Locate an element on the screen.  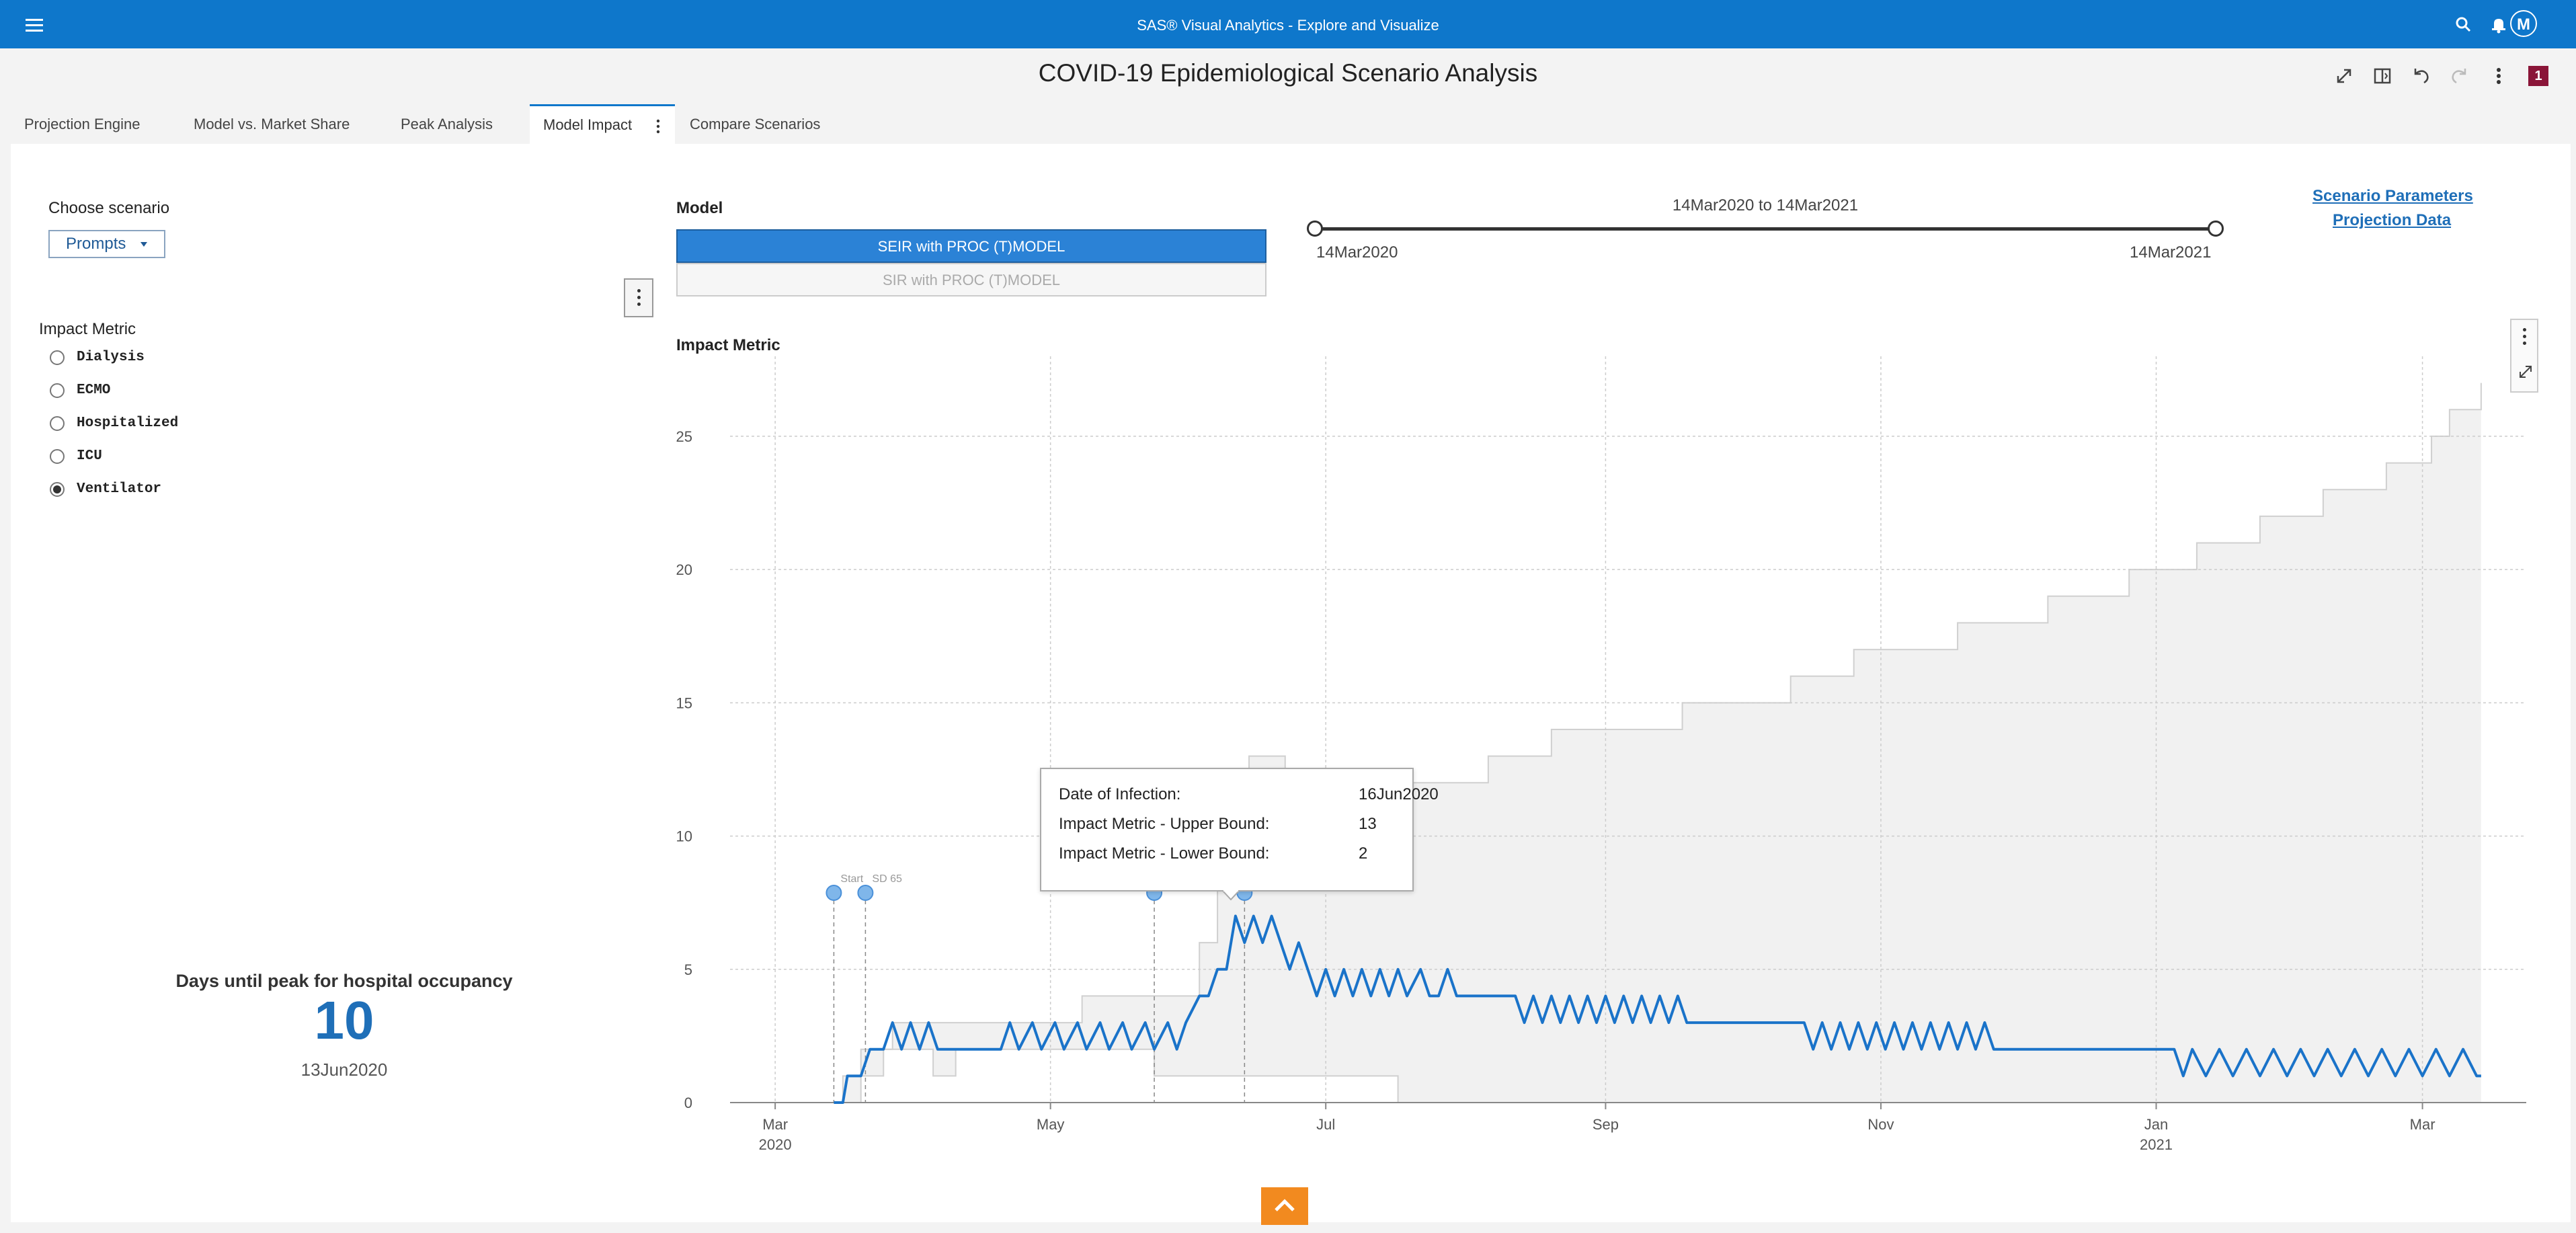
x-tick-label: Sep is located at coordinates (1606, 1124).